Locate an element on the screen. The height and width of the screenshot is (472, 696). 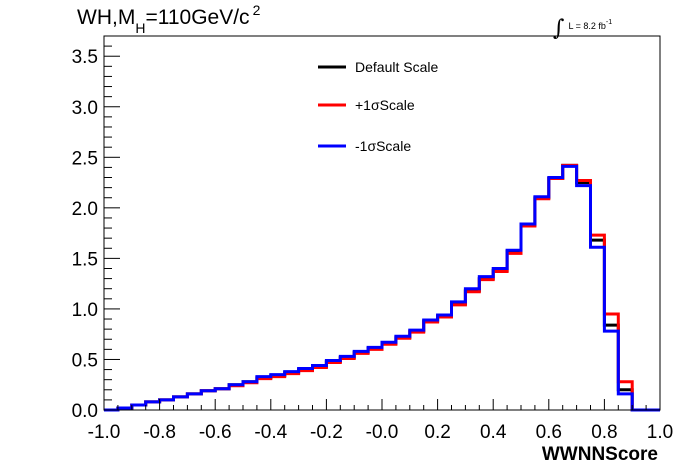
luminosity-text: L = 8.2 fb is located at coordinates (587, 26).